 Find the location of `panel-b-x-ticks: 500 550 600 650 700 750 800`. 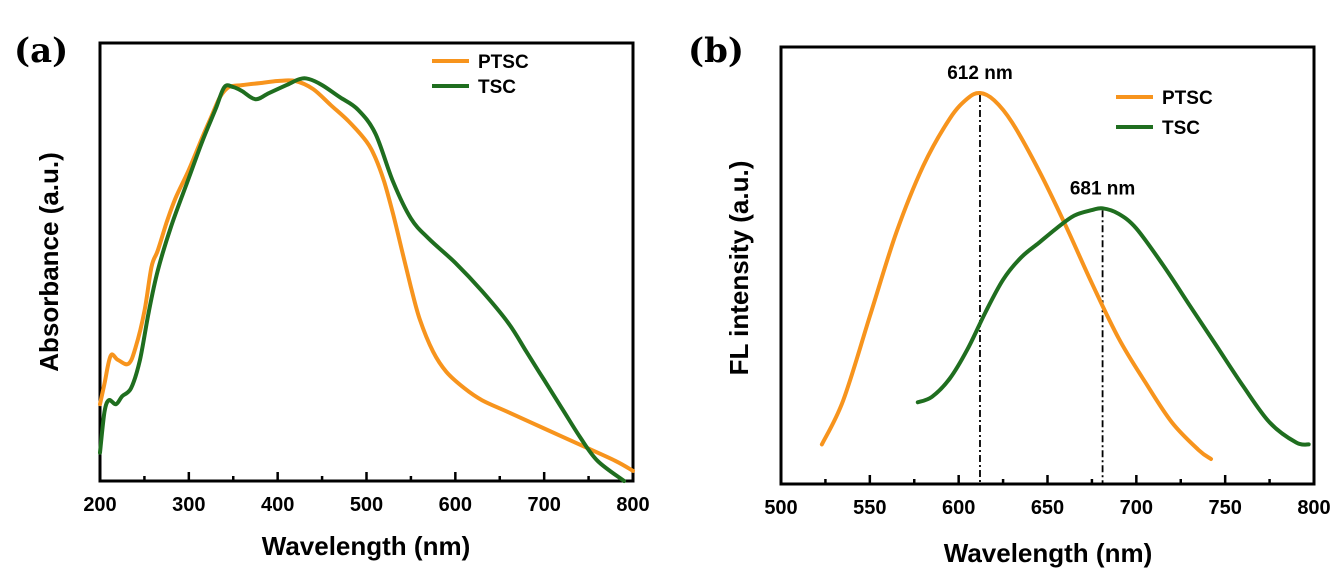

panel-b-x-ticks: 500 550 600 650 700 750 800 is located at coordinates (1047, 497).